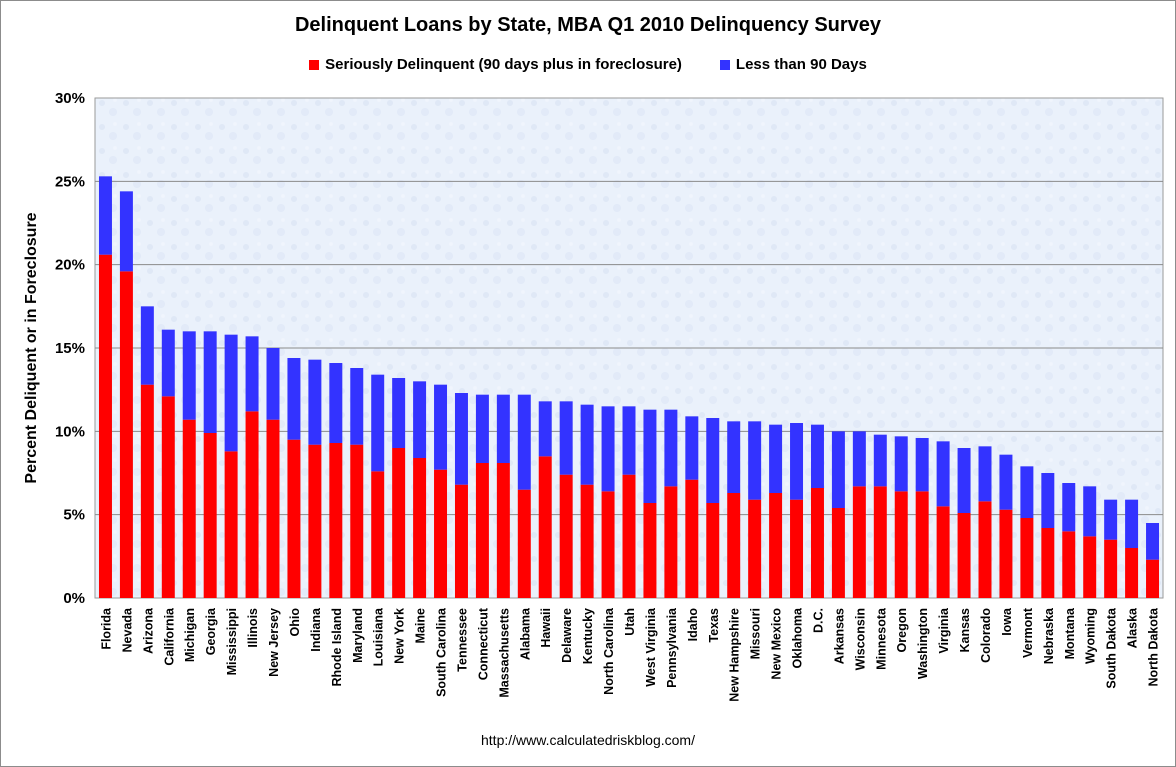 Image resolution: width=1176 pixels, height=767 pixels. What do you see at coordinates (127, 630) in the screenshot?
I see `x-tick-label: Nevada` at bounding box center [127, 630].